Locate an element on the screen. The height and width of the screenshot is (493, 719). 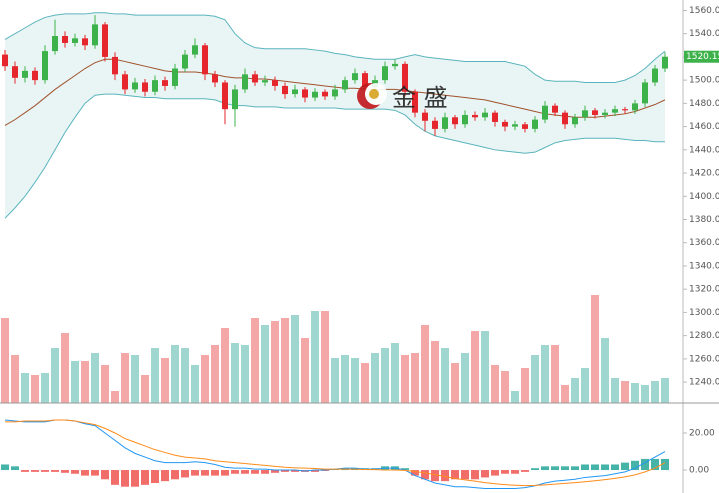
band-line is located at coordinates (335, 47).